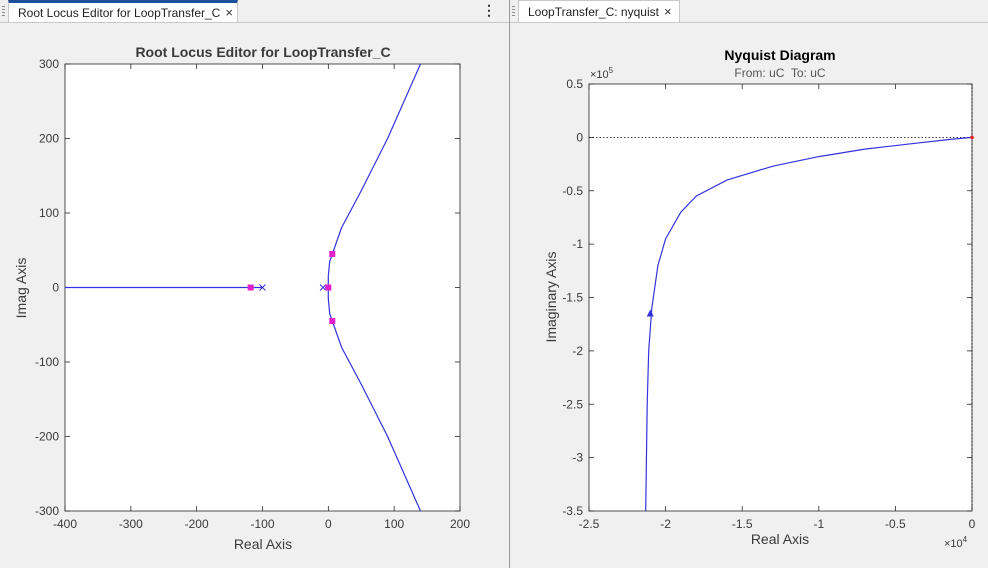 This screenshot has height=568, width=988. Describe the element at coordinates (254, 11) in the screenshot. I see `left-tabstrip: Root Locus Editor for LoopTransfer_C × ⋮` at that location.